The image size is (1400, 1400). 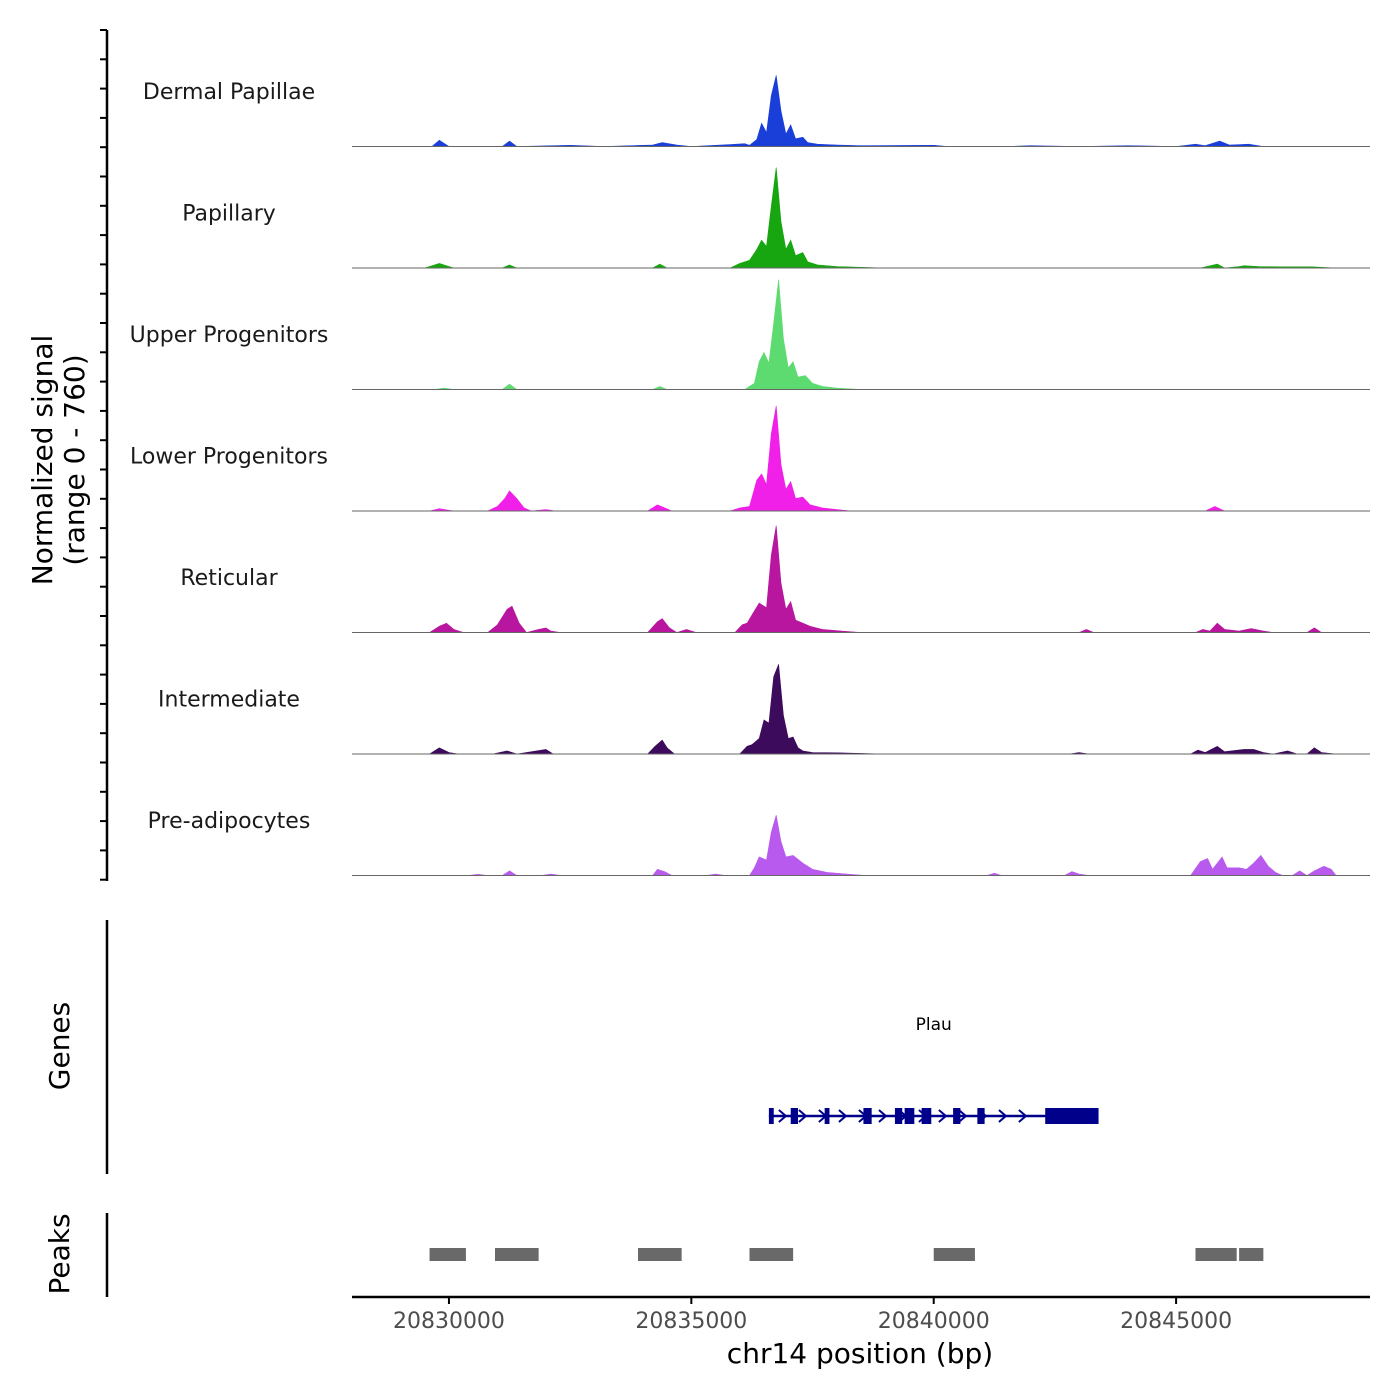 What do you see at coordinates (934, 1321) in the screenshot?
I see `x-tick-label: 20840000` at bounding box center [934, 1321].